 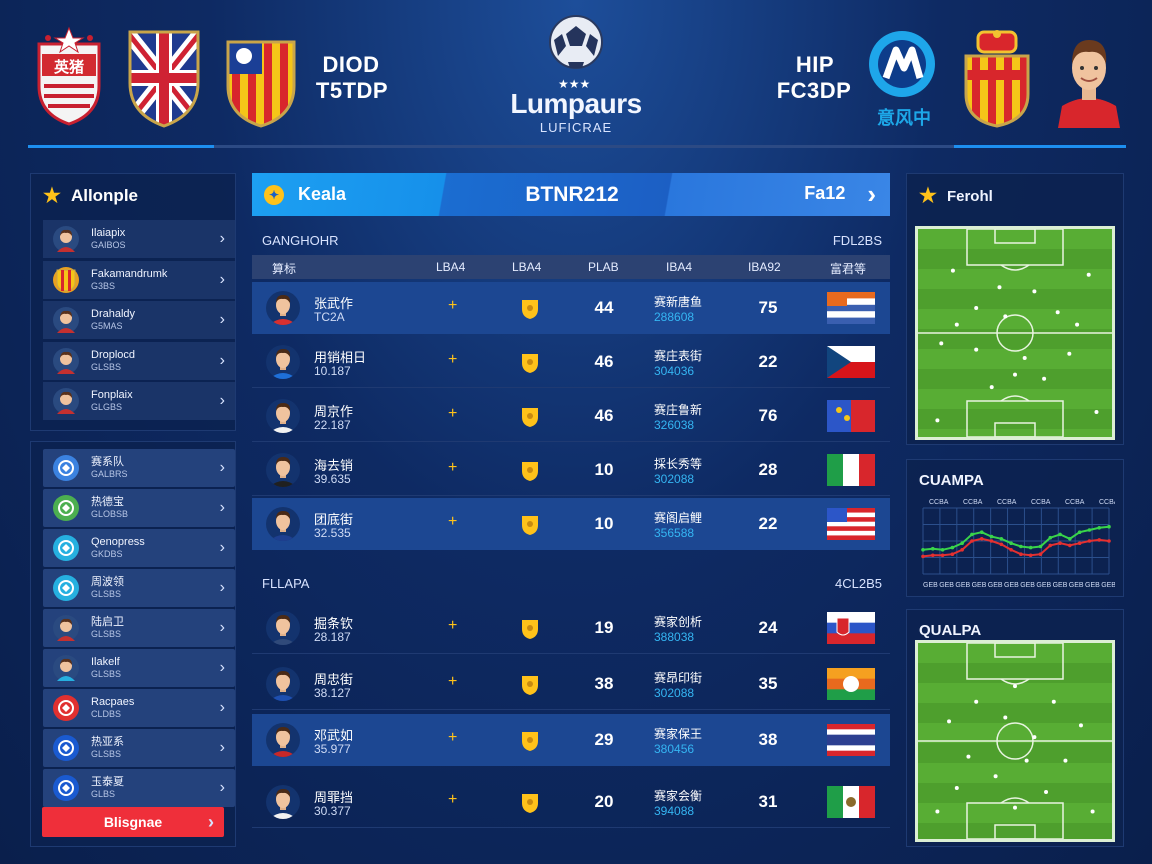 What do you see at coordinates (108, 239) in the screenshot?
I see `sidebar-item-texts: Ilaiapix GAIBOS` at bounding box center [108, 239].